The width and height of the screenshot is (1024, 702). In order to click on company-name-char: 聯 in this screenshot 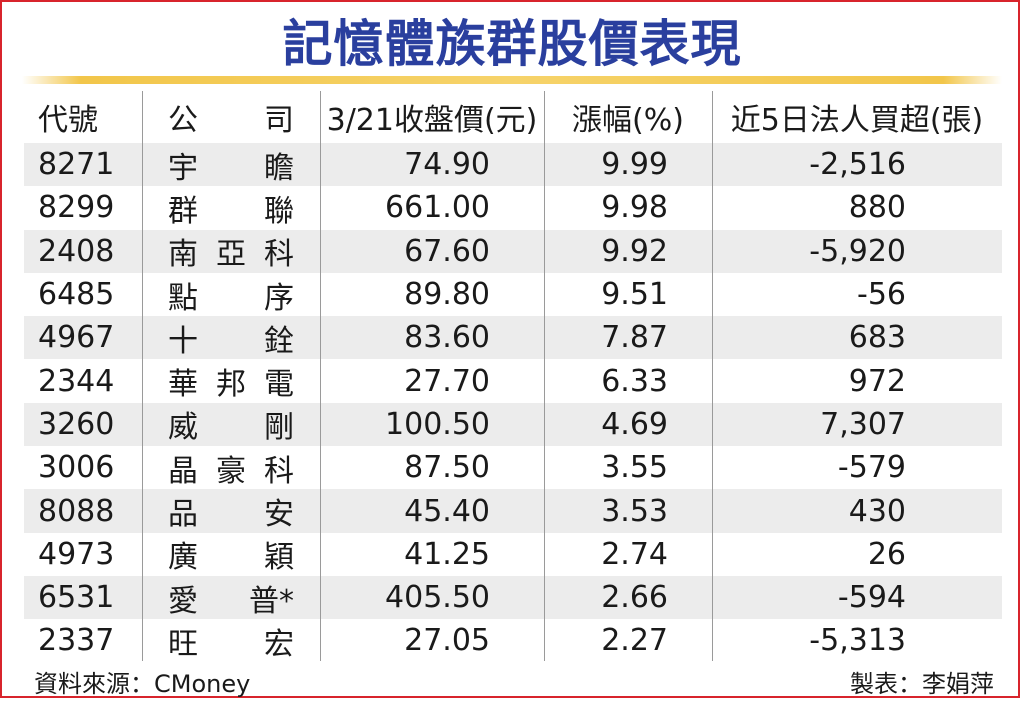, I will do `click(279, 211)`.